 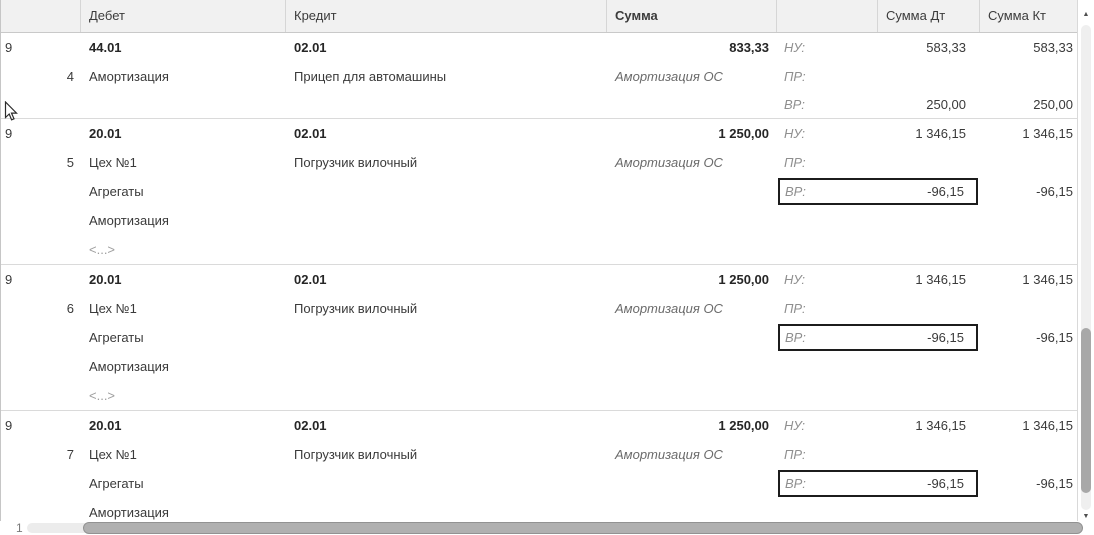 What do you see at coordinates (70, 308) in the screenshot?
I see `entry-number-cell: 6` at bounding box center [70, 308].